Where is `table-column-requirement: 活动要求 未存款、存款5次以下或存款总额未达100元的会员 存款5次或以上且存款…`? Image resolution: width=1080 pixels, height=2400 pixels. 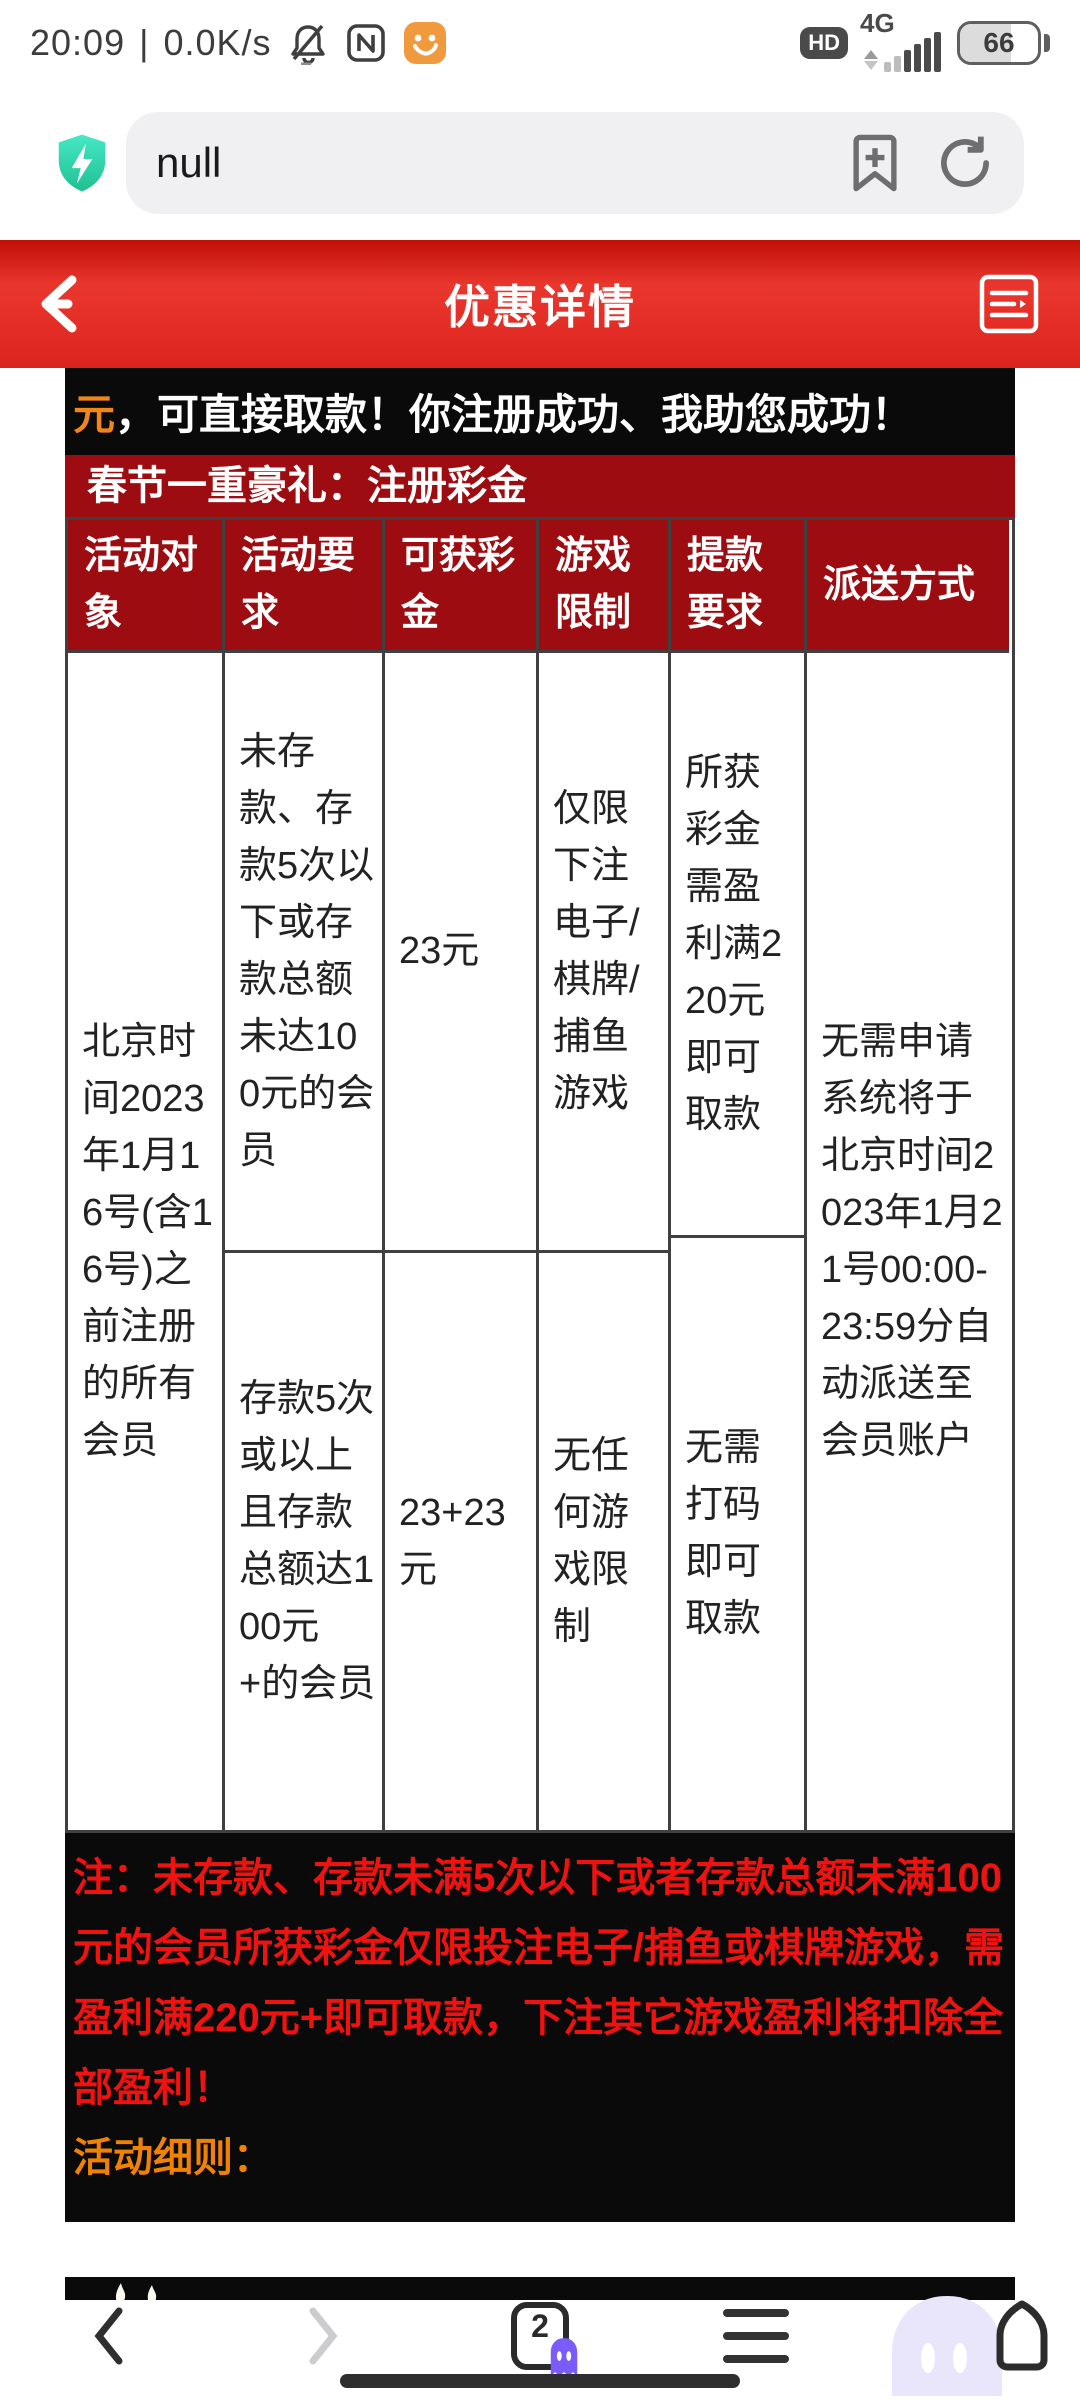
table-column-requirement: 活动要求 未存款、存款5次以下或存款总额未达100元的会员 存款5次或以上且存款… is located at coordinates (305, 1175).